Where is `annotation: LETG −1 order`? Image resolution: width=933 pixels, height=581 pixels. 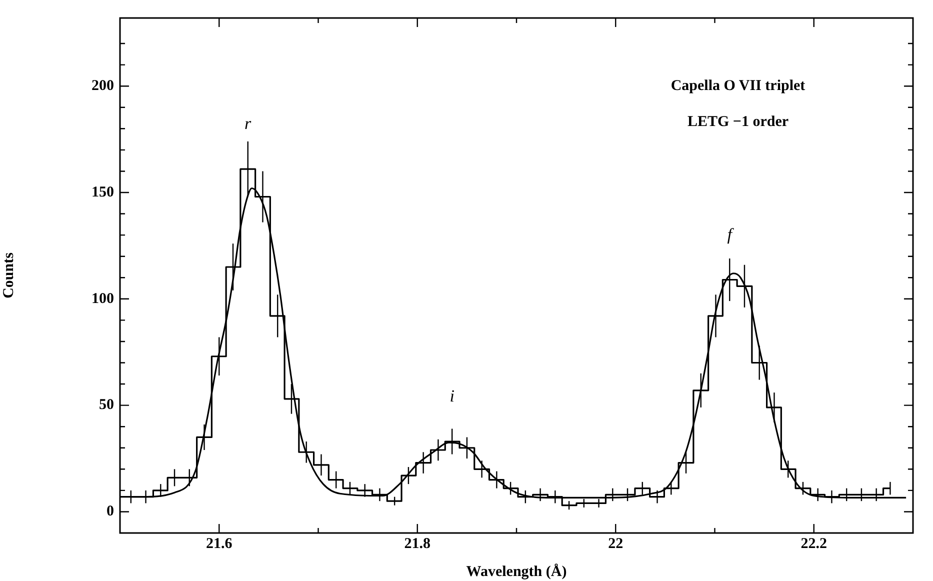 annotation: LETG −1 order is located at coordinates (738, 122).